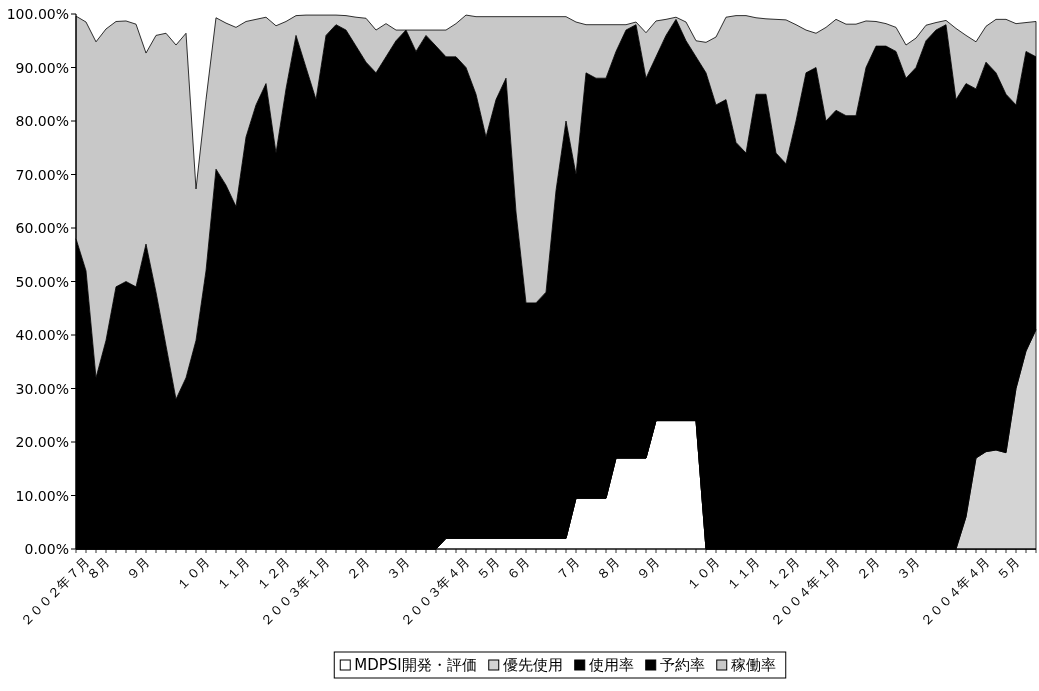 Image resolution: width=1039 pixels, height=691 pixels. I want to click on y-tick-label: 0.00%, so click(46, 549).